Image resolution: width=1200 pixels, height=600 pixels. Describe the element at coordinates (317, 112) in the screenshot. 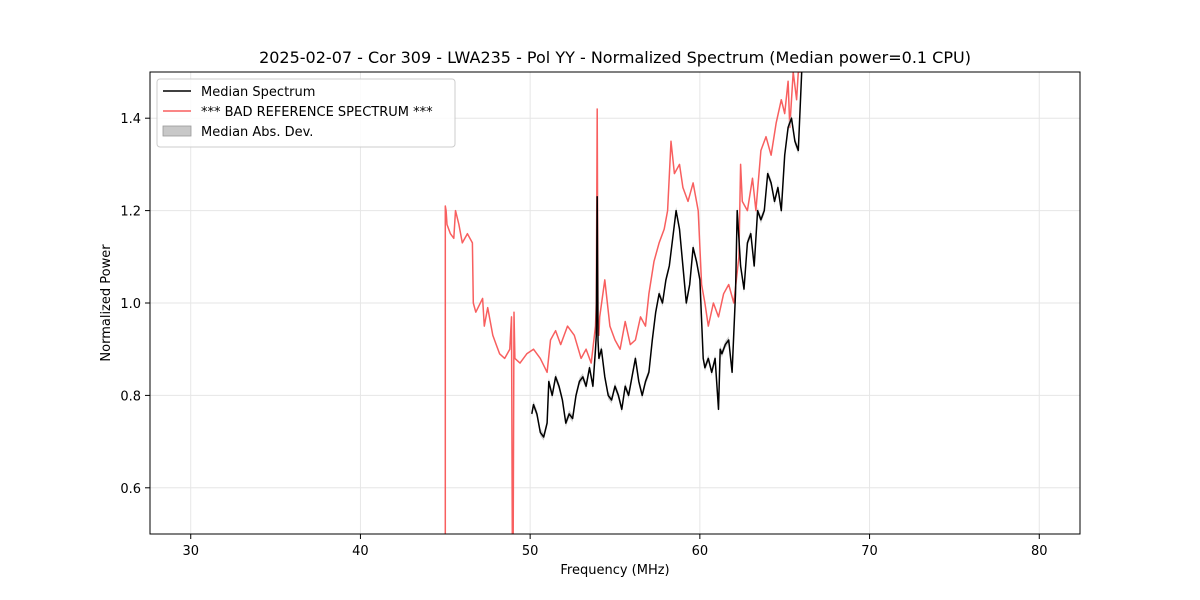

I see `legend-label: *** BAD REFERENCE SPECTRUM ***` at that location.